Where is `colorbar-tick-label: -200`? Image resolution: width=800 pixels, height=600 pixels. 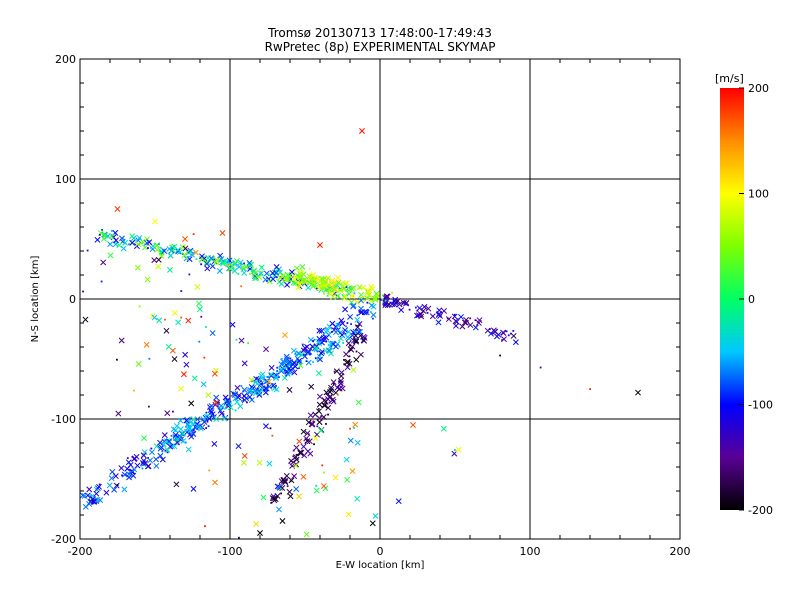
colorbar-tick-label: -200 is located at coordinates (760, 510).